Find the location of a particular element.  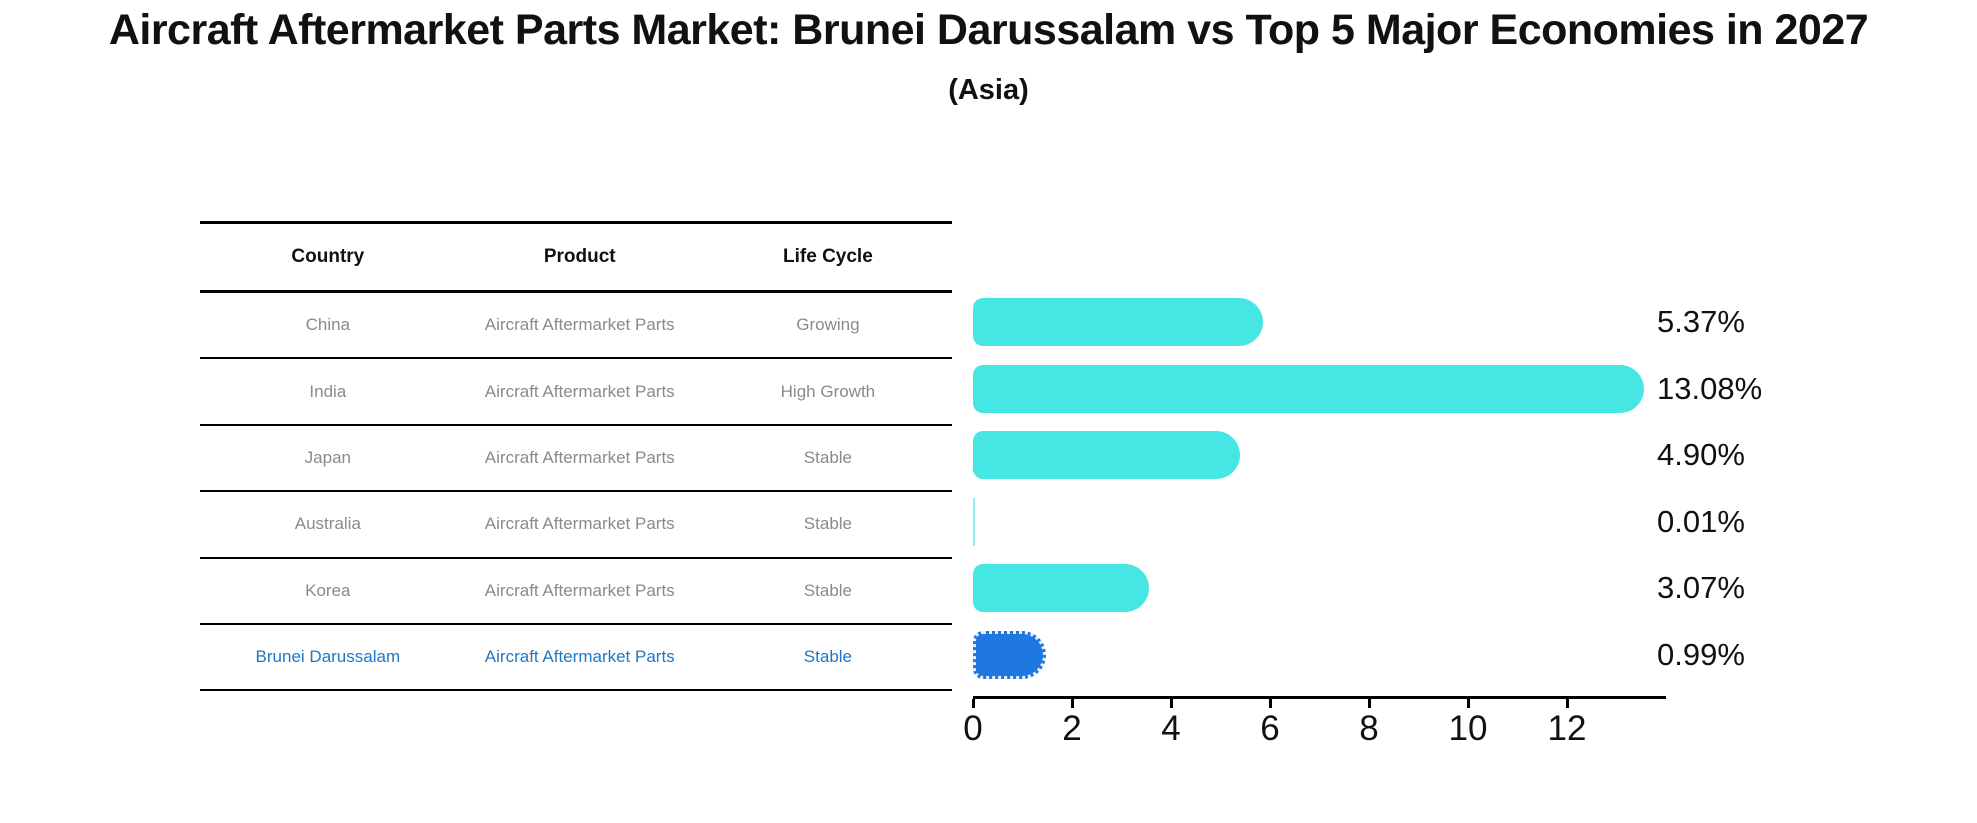

cell-country: Korea is located at coordinates (328, 590).